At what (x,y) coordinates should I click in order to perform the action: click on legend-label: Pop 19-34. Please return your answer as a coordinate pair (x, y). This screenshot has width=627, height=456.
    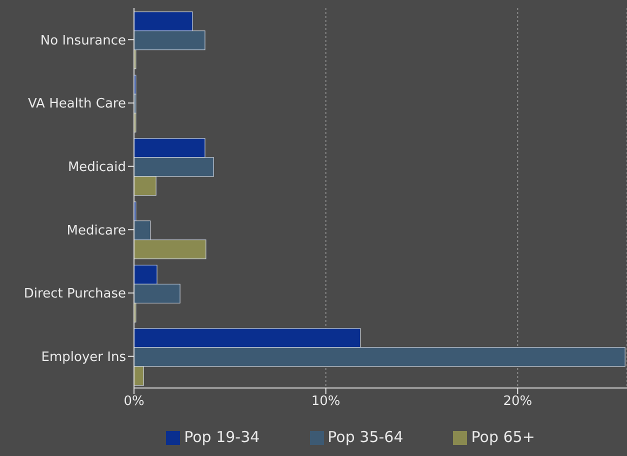
    Looking at the image, I should click on (222, 437).